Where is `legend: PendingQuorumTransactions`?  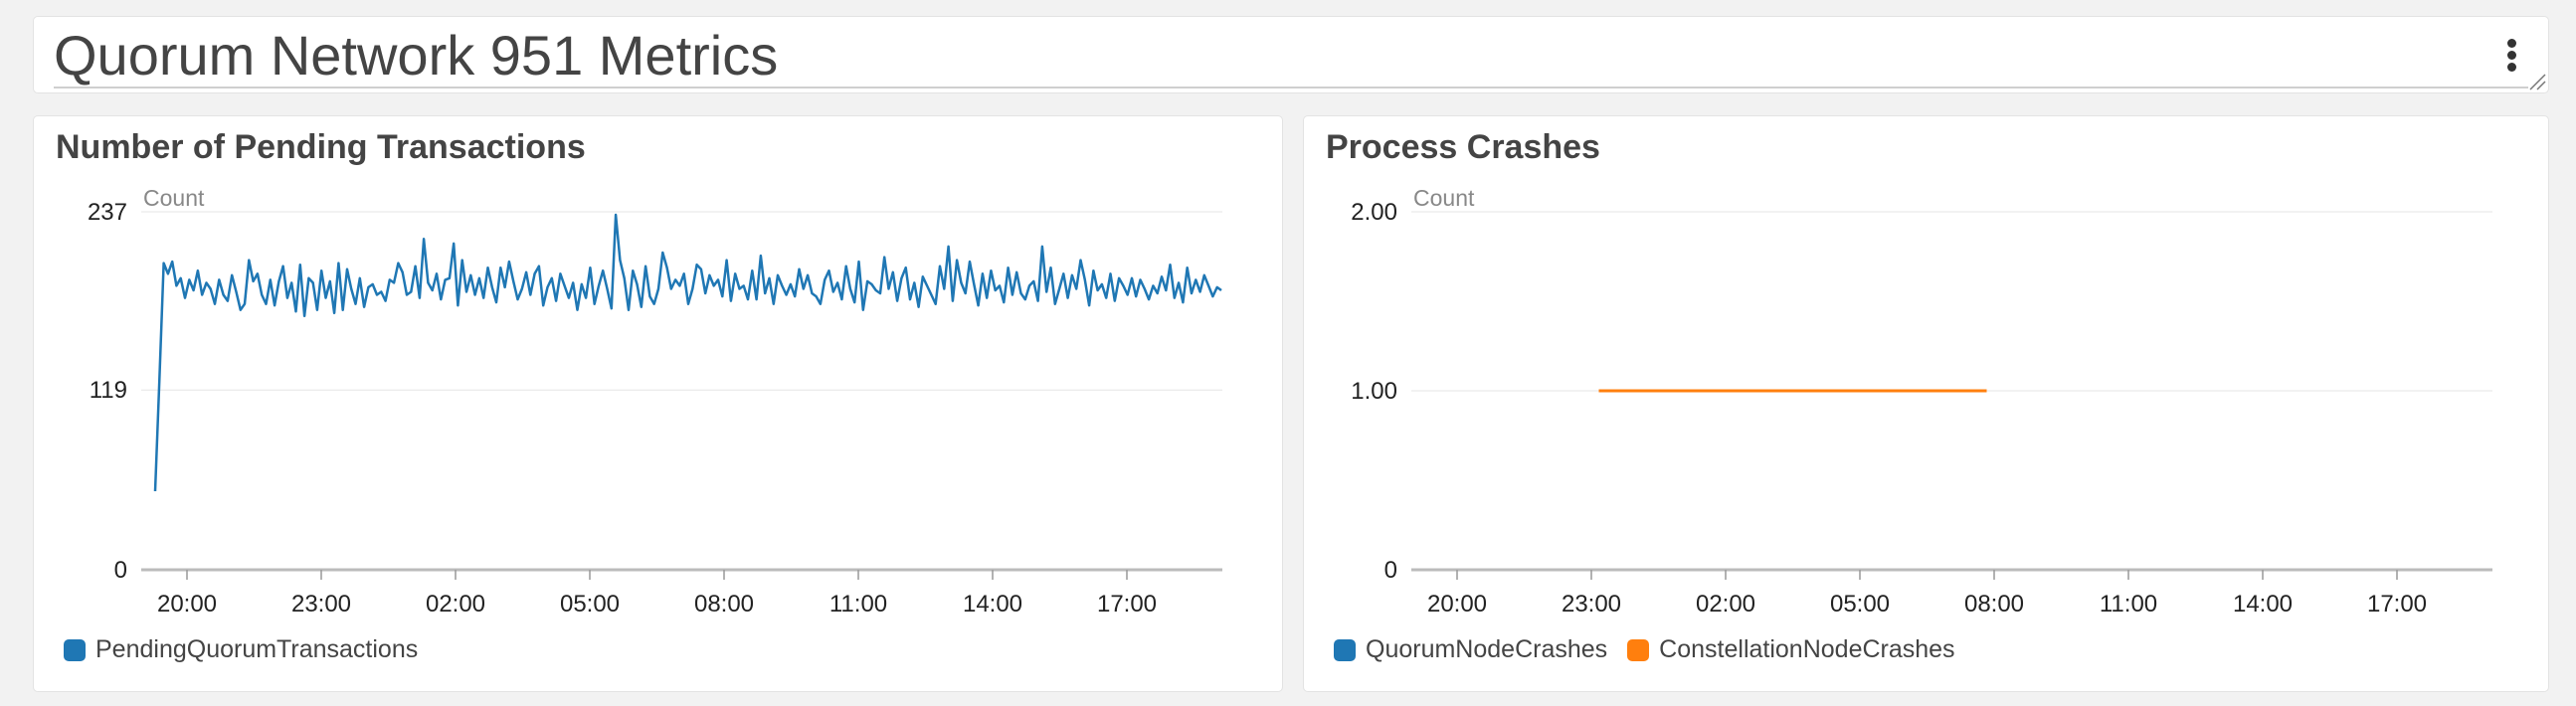
legend: PendingQuorumTransactions is located at coordinates (251, 649).